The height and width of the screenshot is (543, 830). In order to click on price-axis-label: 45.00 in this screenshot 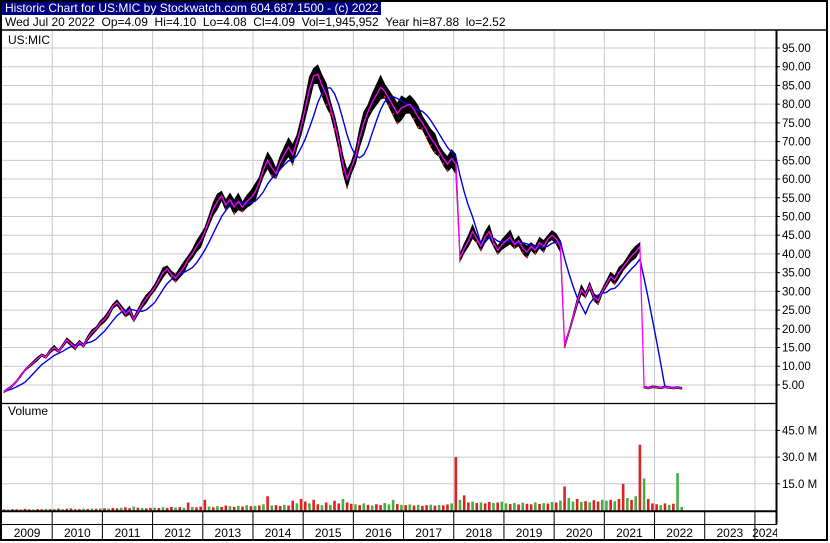, I will do `click(796, 236)`.